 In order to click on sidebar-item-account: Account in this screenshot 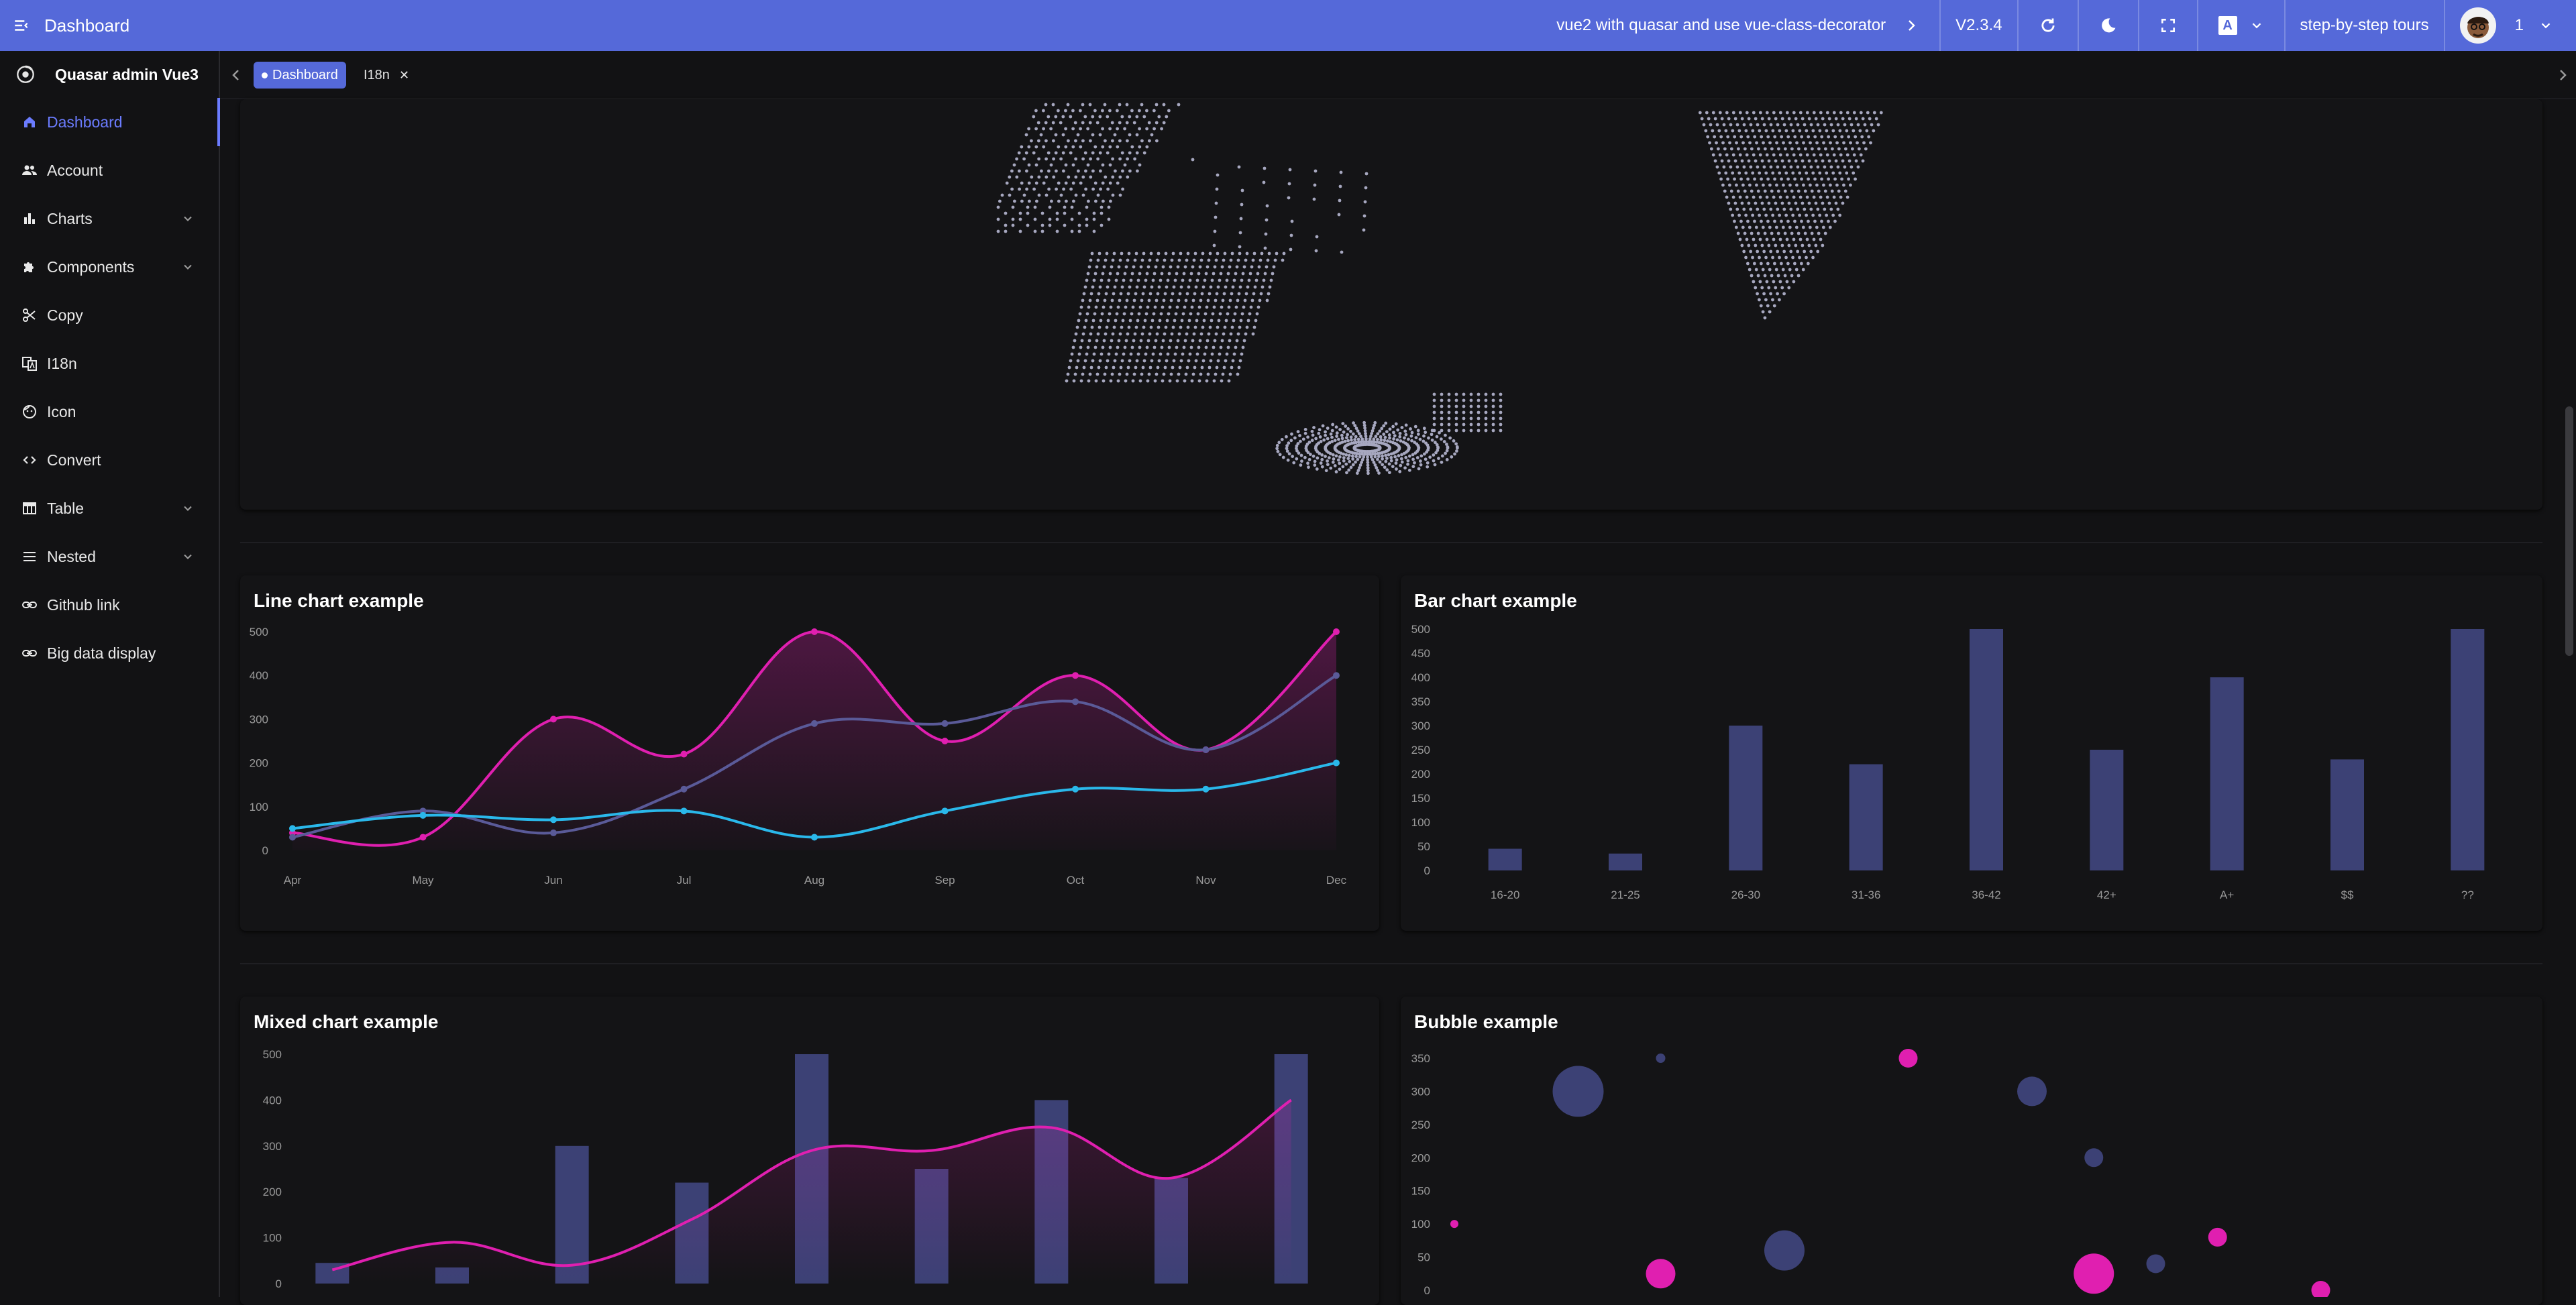, I will do `click(109, 170)`.